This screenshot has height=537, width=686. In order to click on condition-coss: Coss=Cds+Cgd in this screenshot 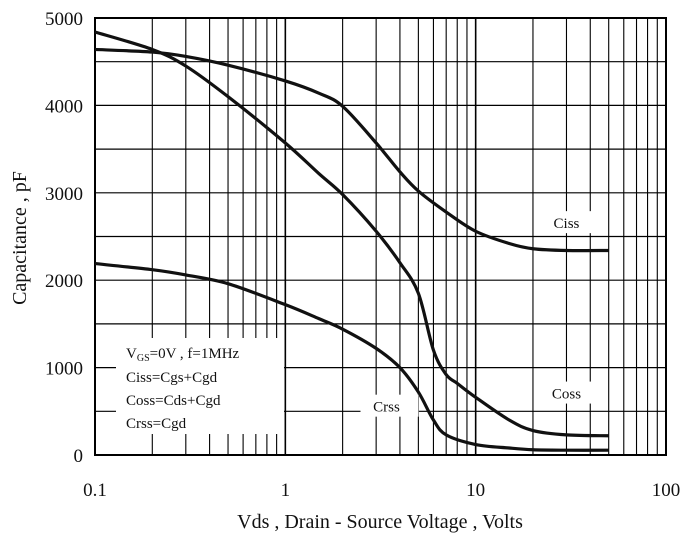, I will do `click(173, 401)`.